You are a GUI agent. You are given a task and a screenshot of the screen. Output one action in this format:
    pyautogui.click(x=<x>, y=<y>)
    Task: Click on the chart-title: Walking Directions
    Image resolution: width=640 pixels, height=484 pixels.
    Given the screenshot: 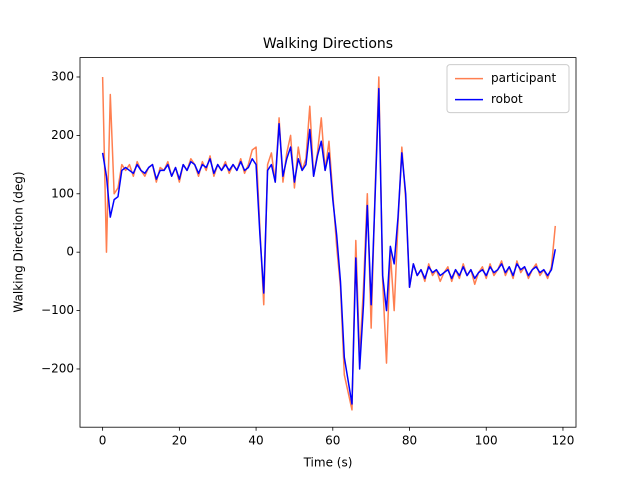 What is the action you would take?
    pyautogui.click(x=328, y=44)
    